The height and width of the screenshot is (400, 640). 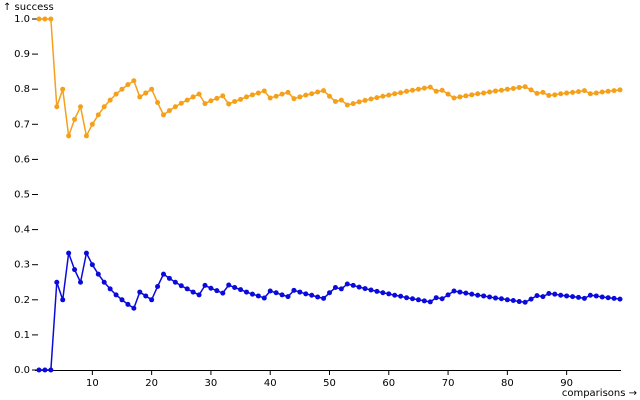 I want to click on y-axis-label: ↑ success, so click(x=28, y=7).